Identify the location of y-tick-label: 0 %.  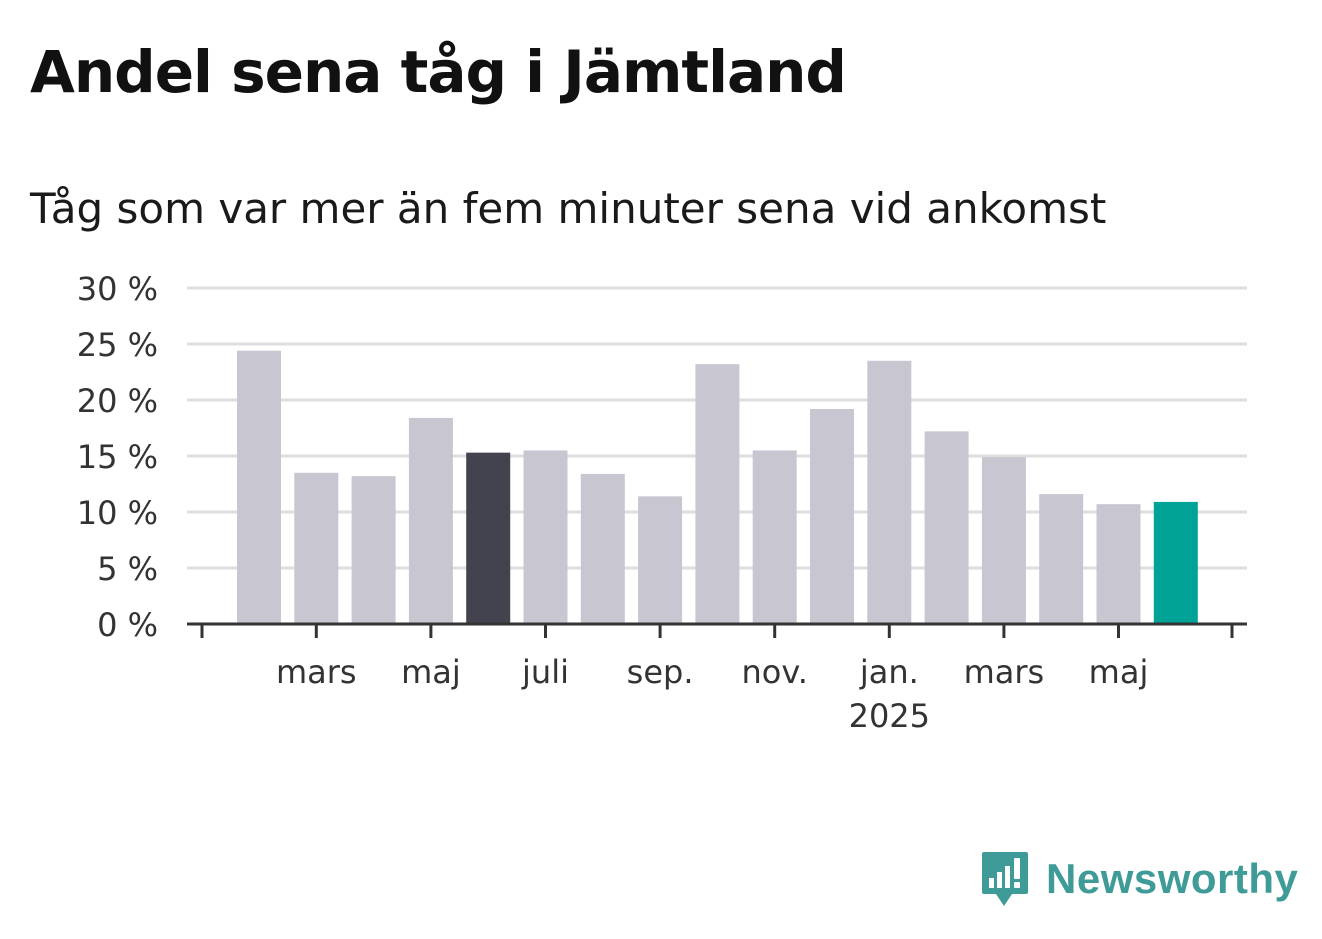
(127, 625).